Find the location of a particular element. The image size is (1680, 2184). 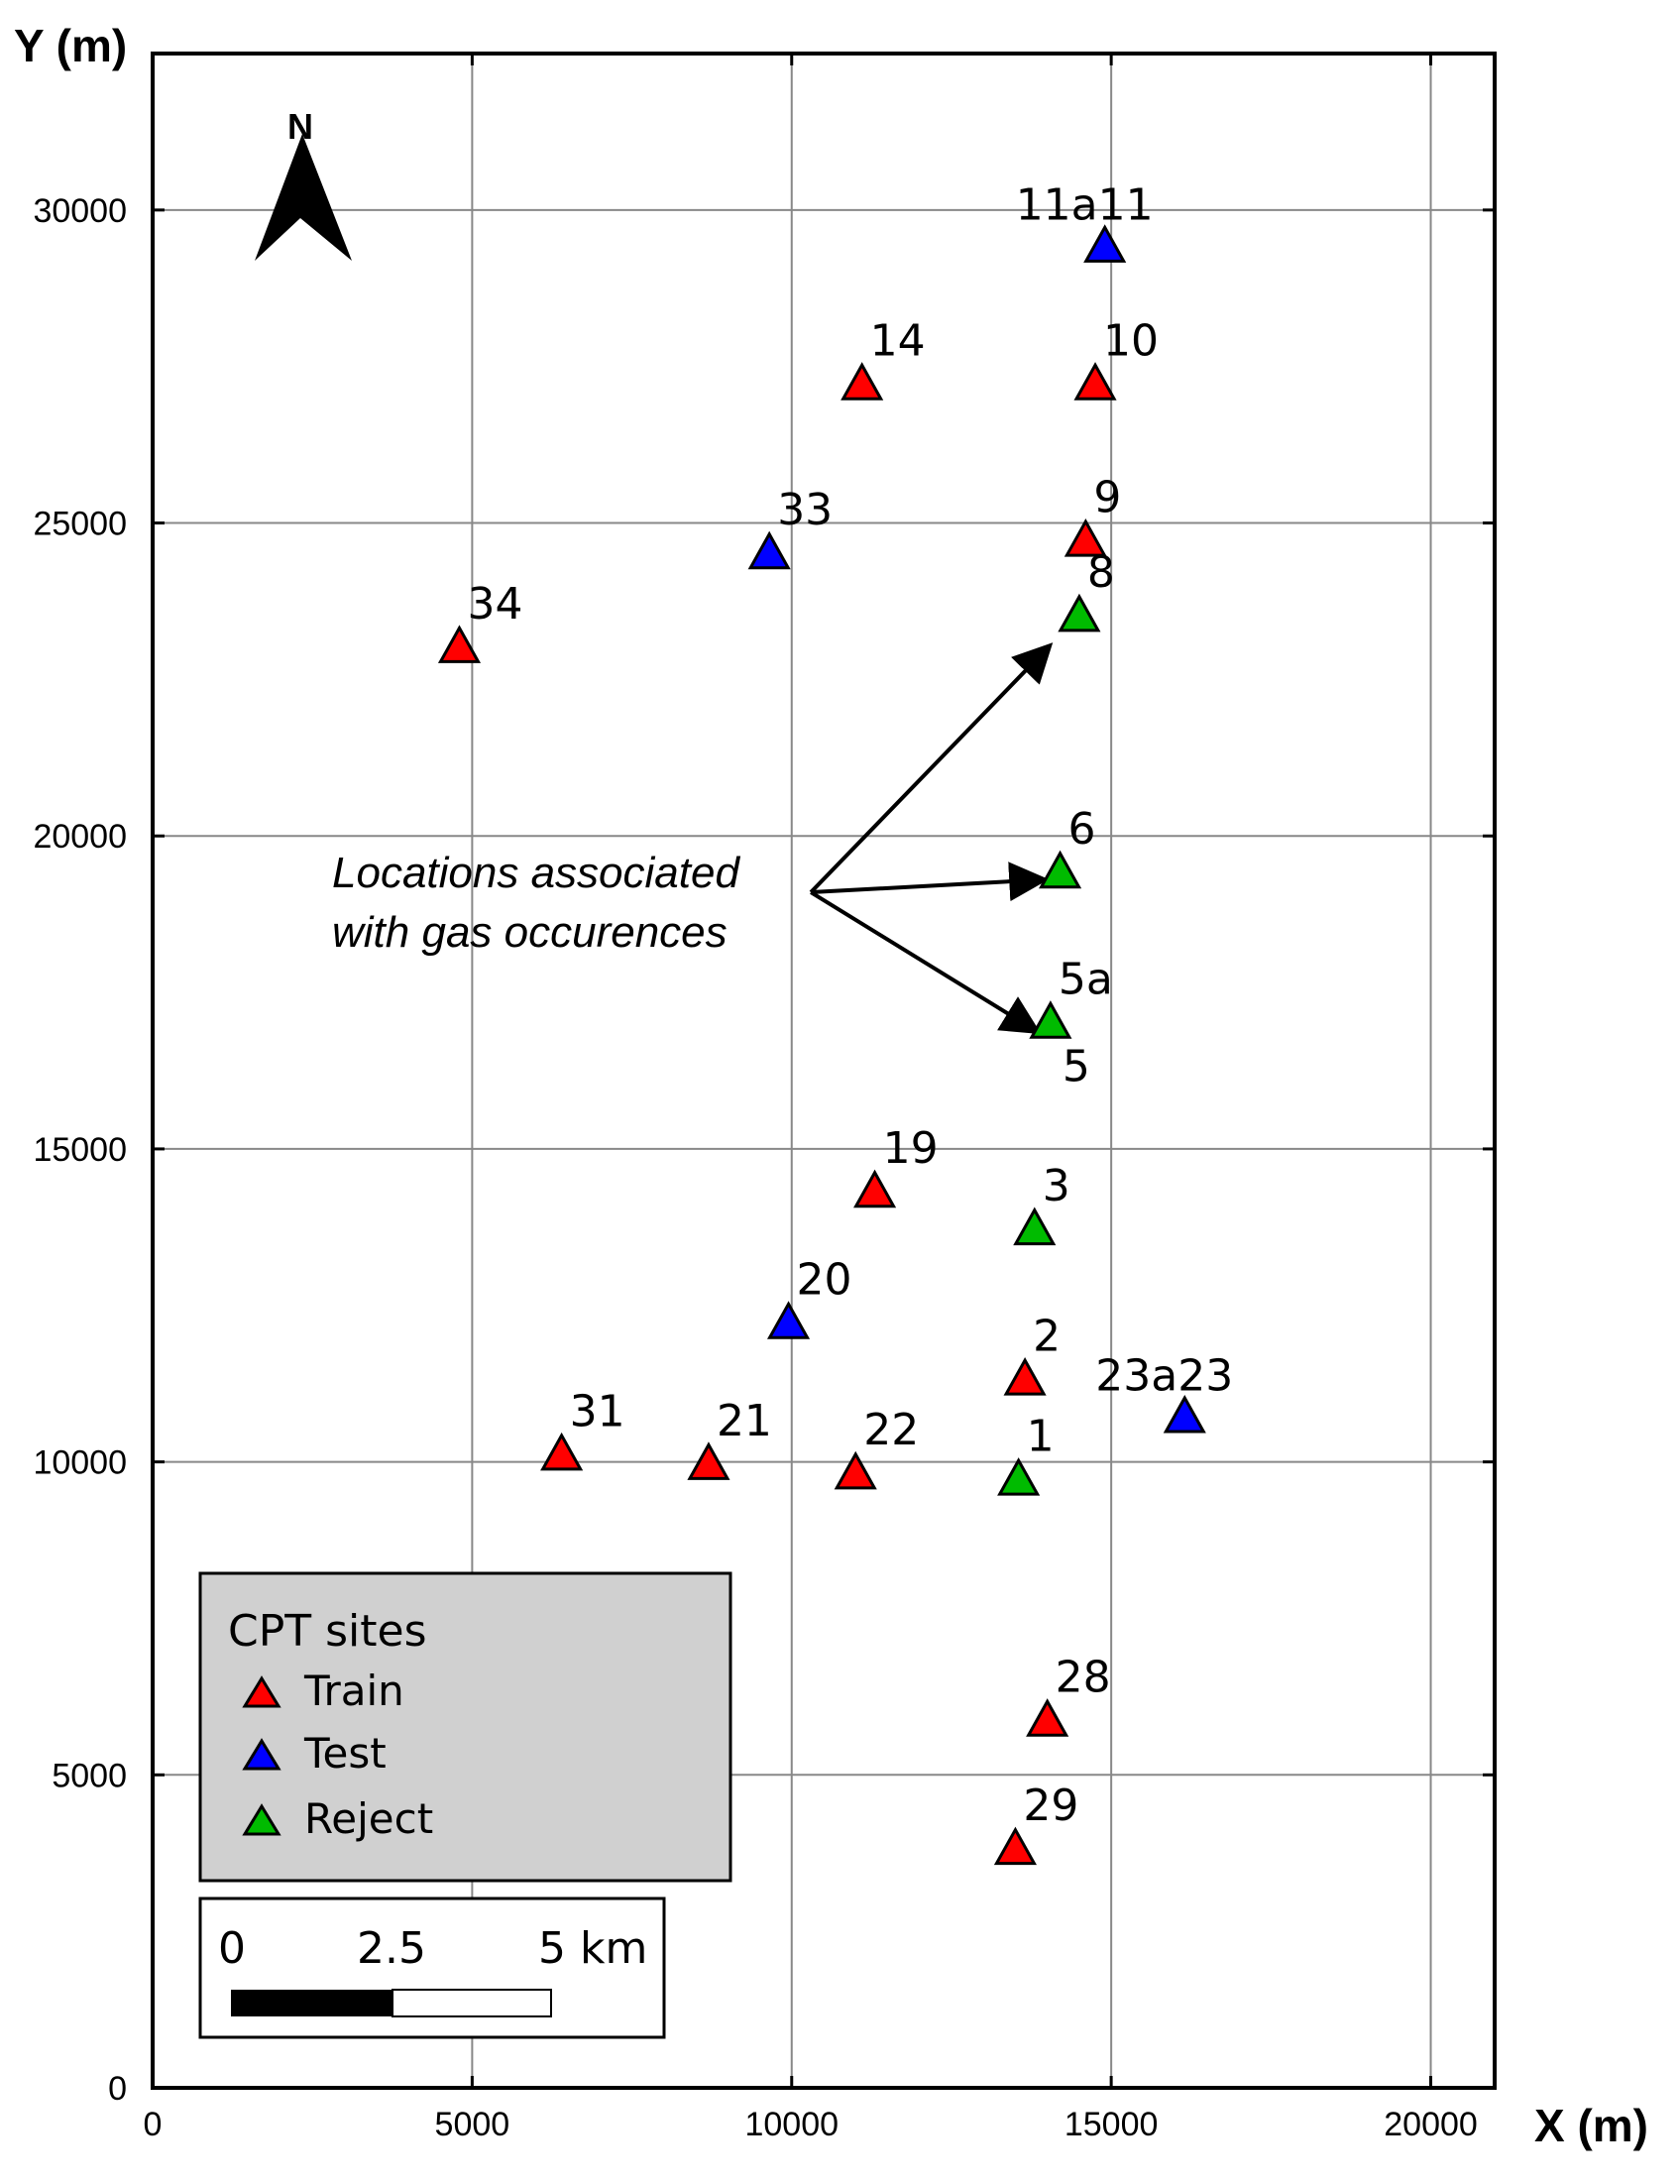

legend-marker-test is located at coordinates (261, 1754).